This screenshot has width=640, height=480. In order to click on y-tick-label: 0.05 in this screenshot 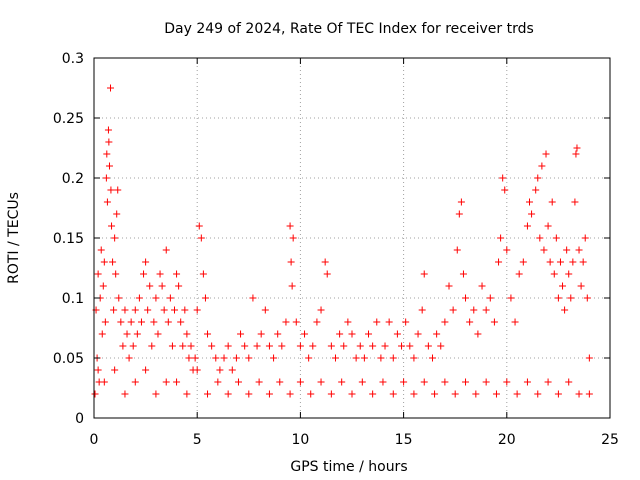, I will do `click(68, 359)`.